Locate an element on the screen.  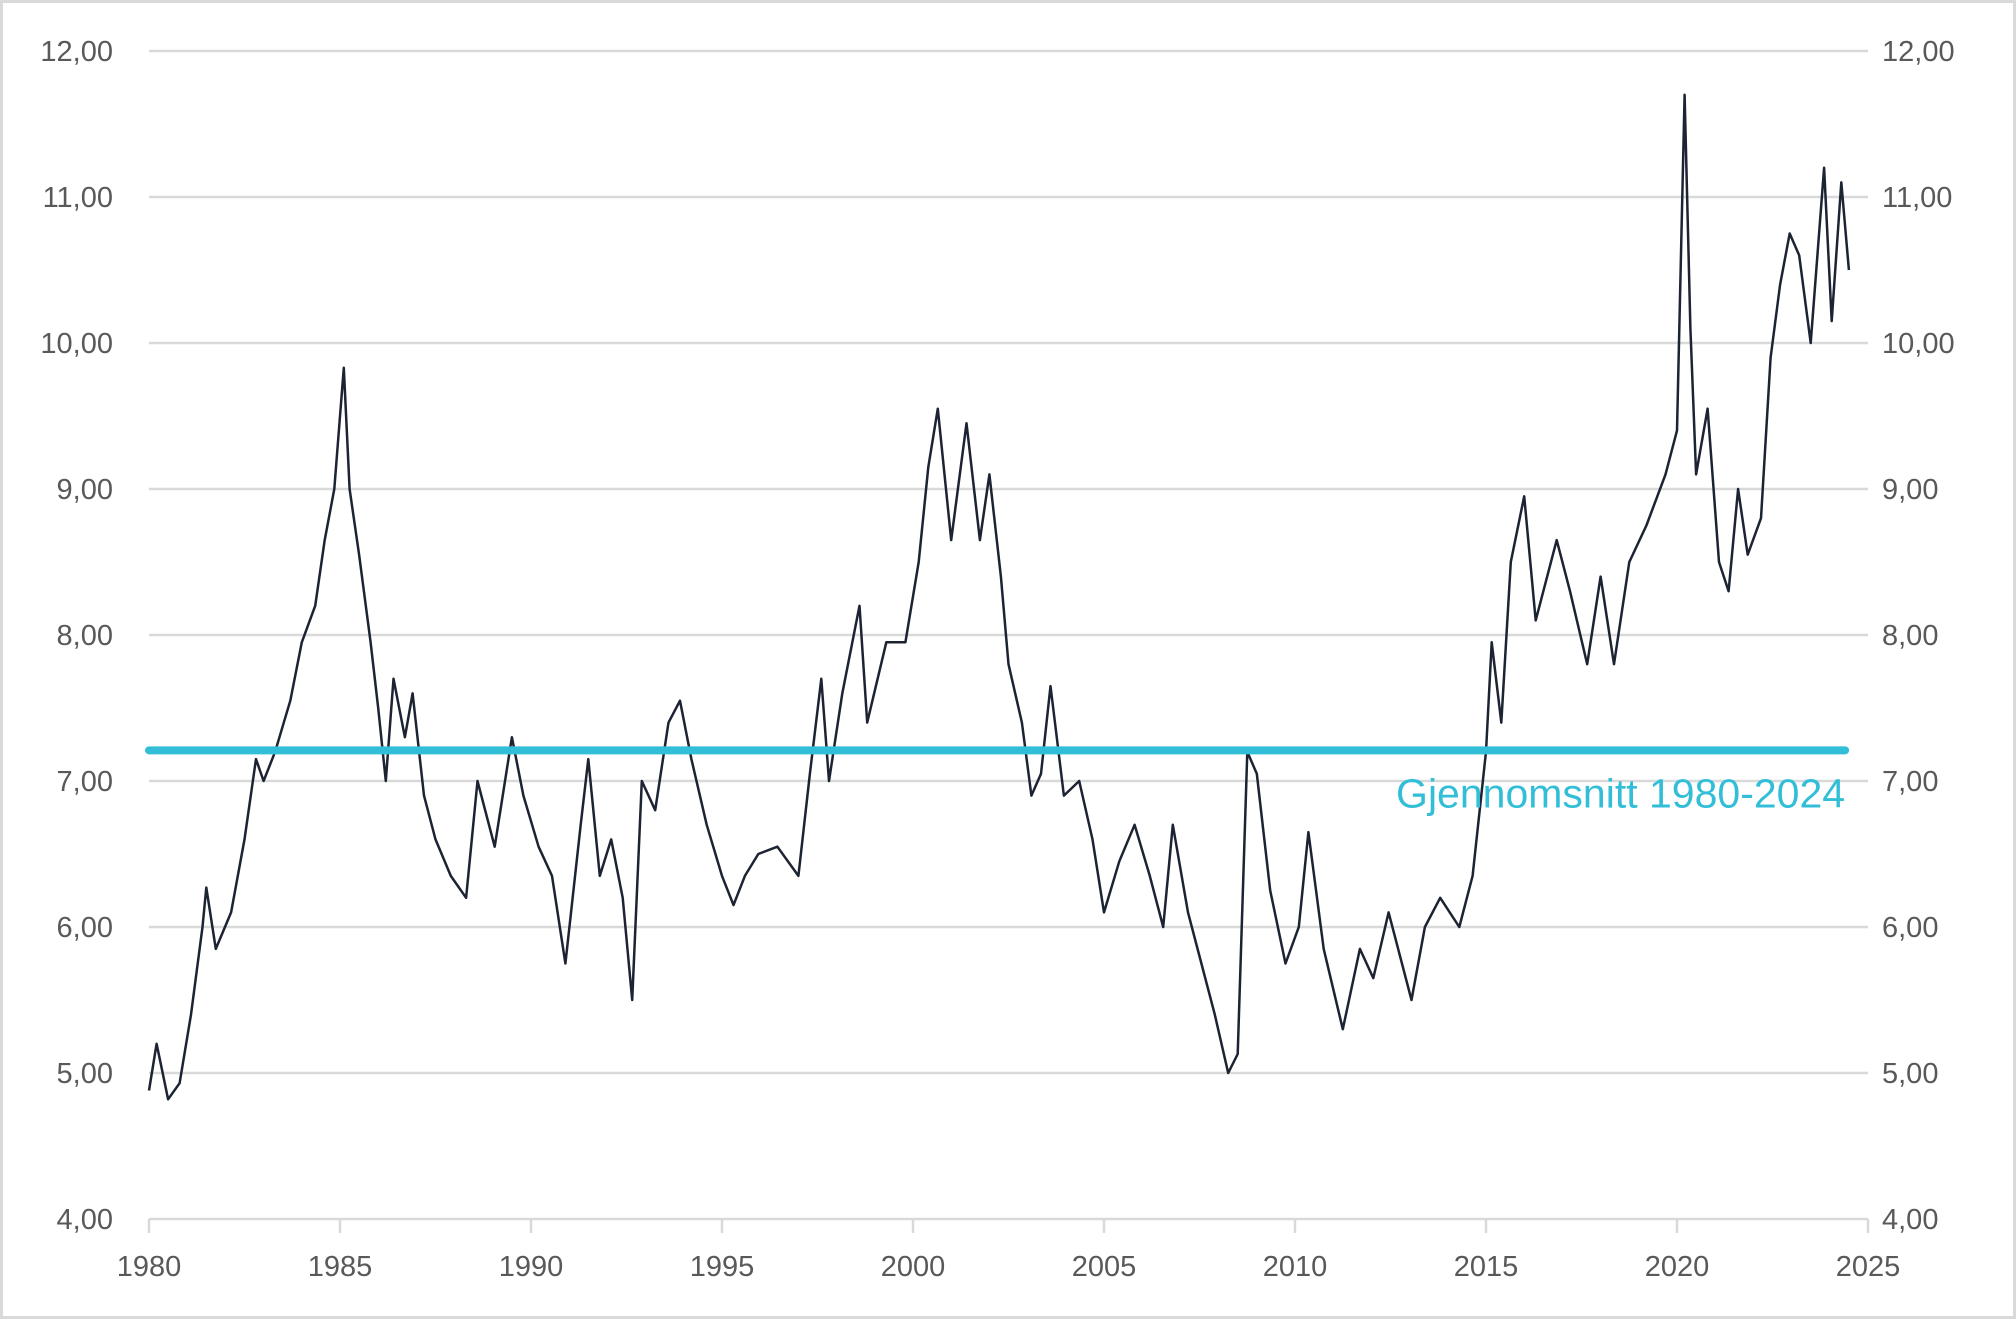
y-tick-label: 6,00 is located at coordinates (85, 928).